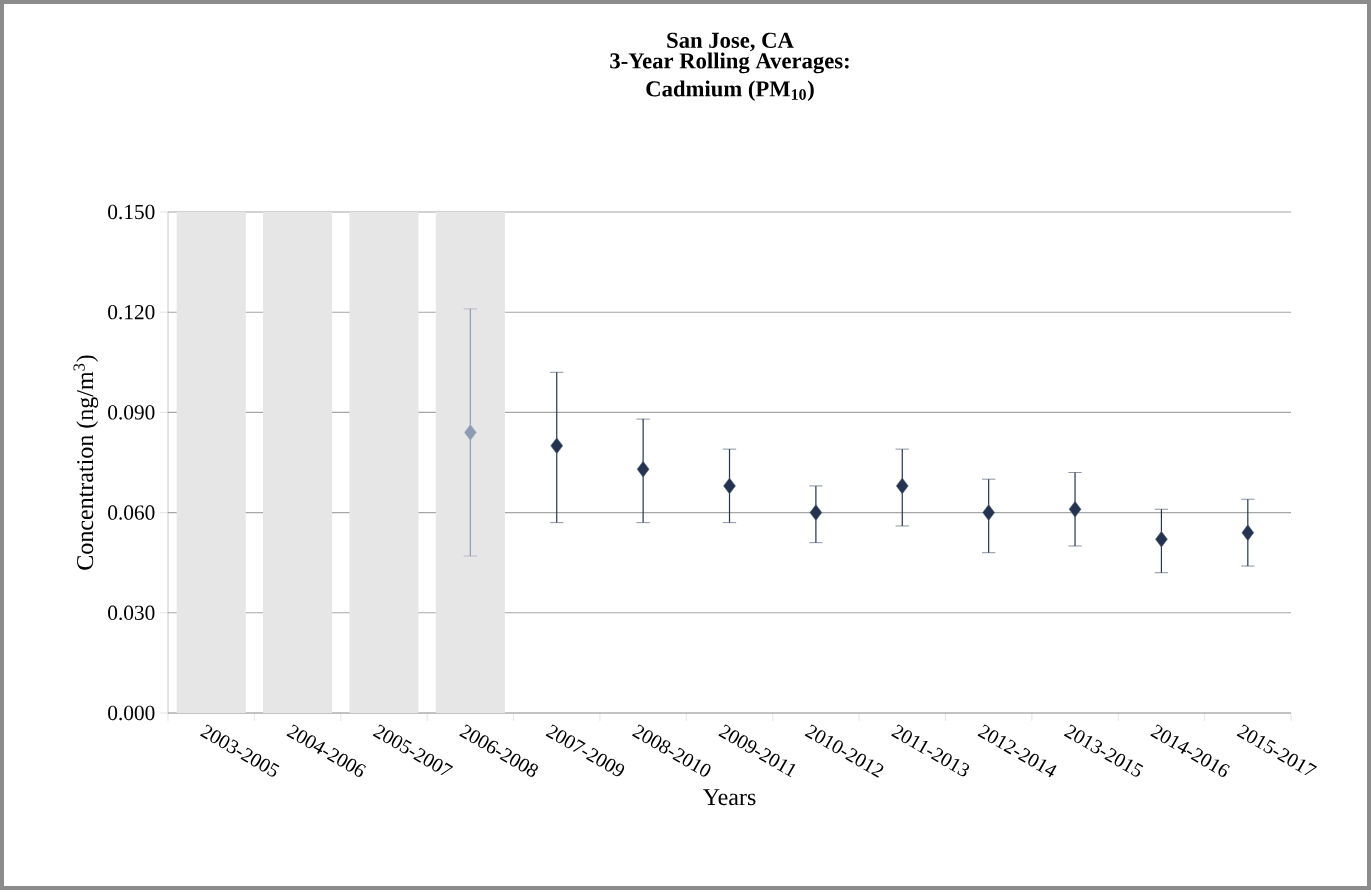  I want to click on y-tick-label: 0.090, so click(131, 412).